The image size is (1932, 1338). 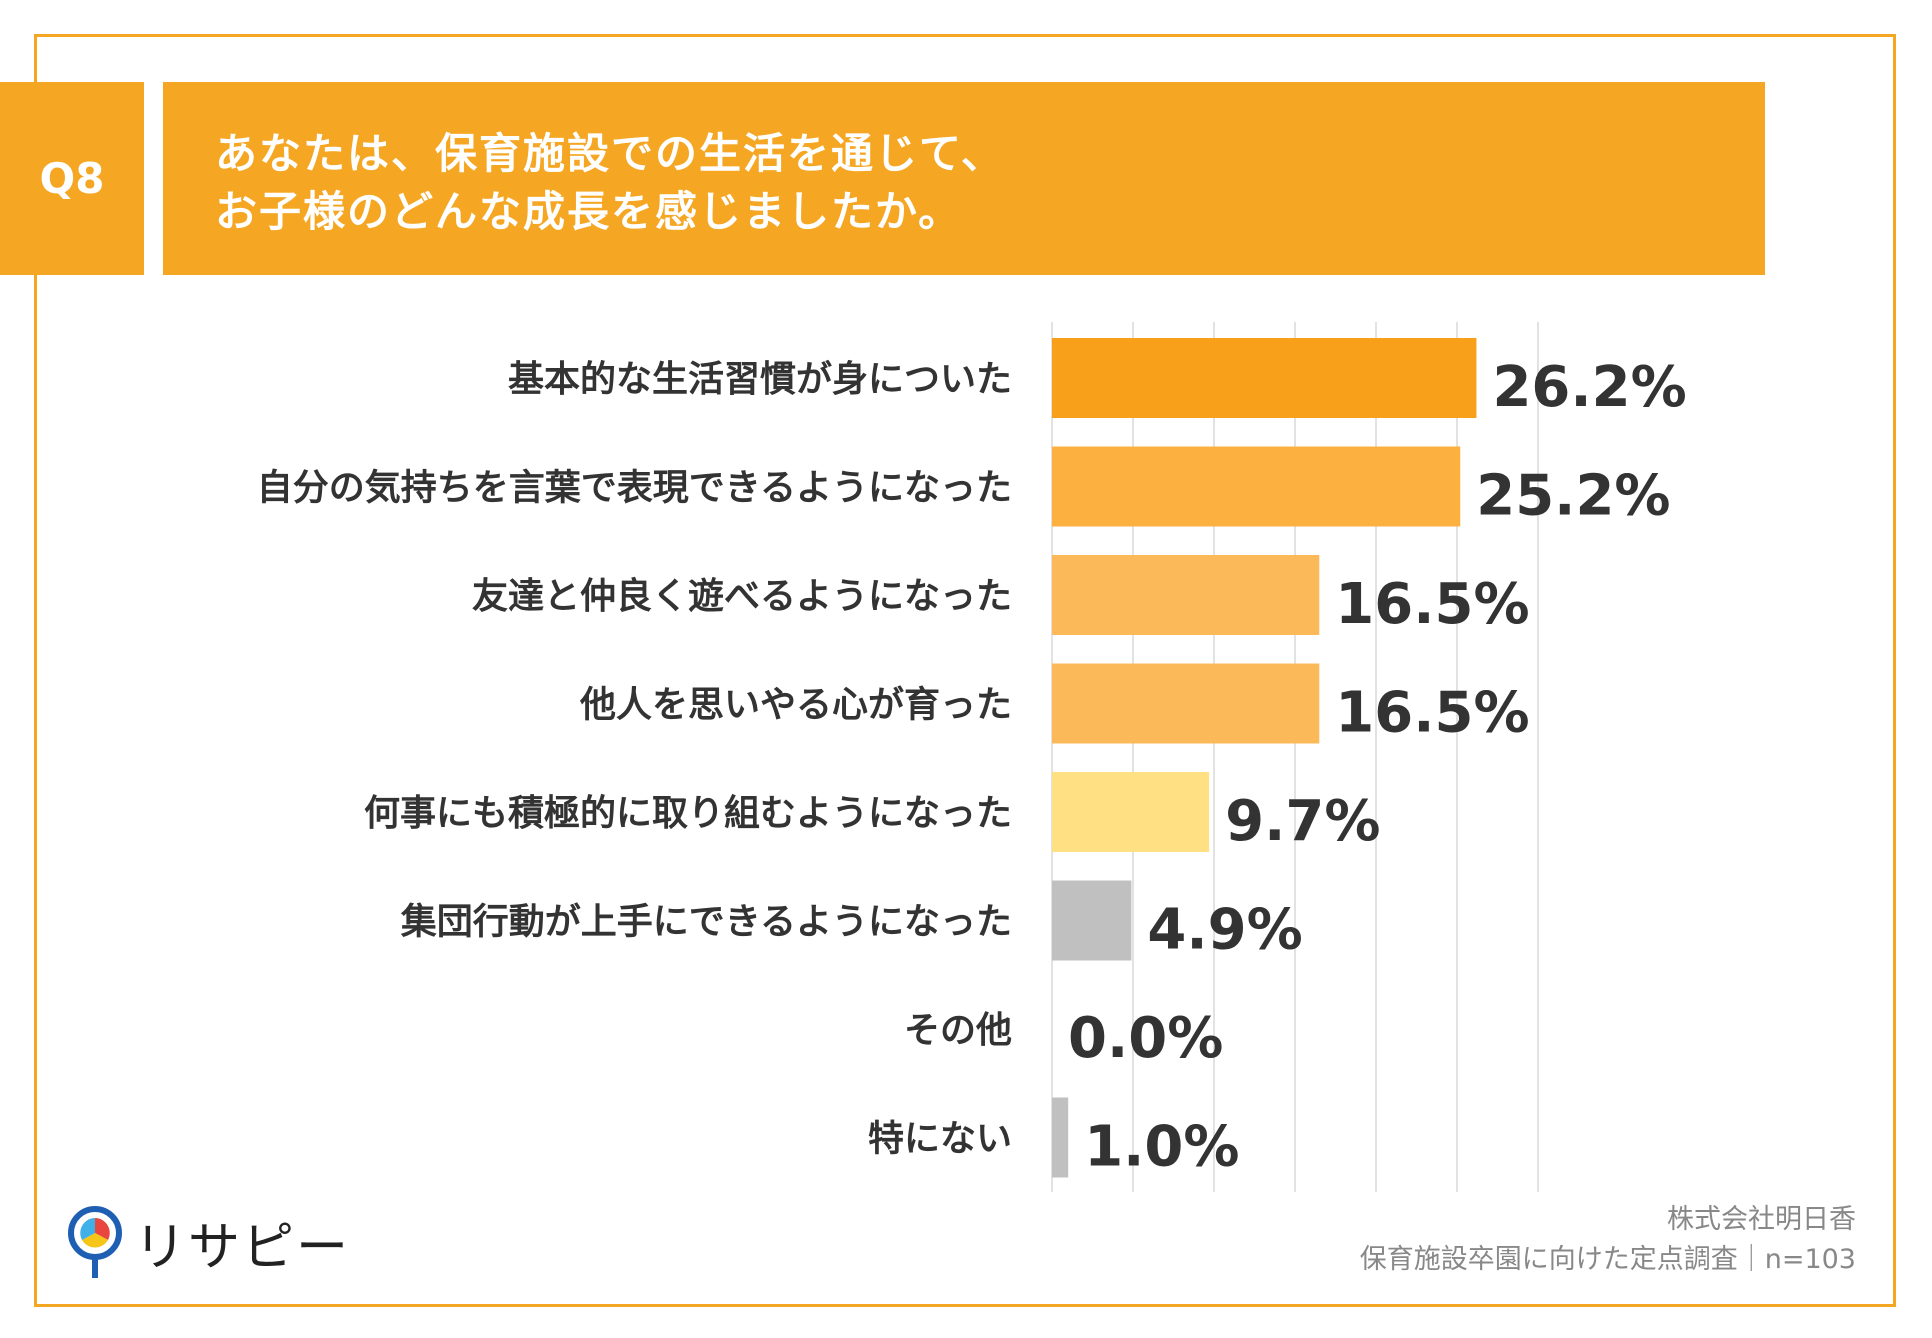 What do you see at coordinates (634, 488) in the screenshot?
I see `category-label: 自分の気持ちを言葉で表現できるようになった` at bounding box center [634, 488].